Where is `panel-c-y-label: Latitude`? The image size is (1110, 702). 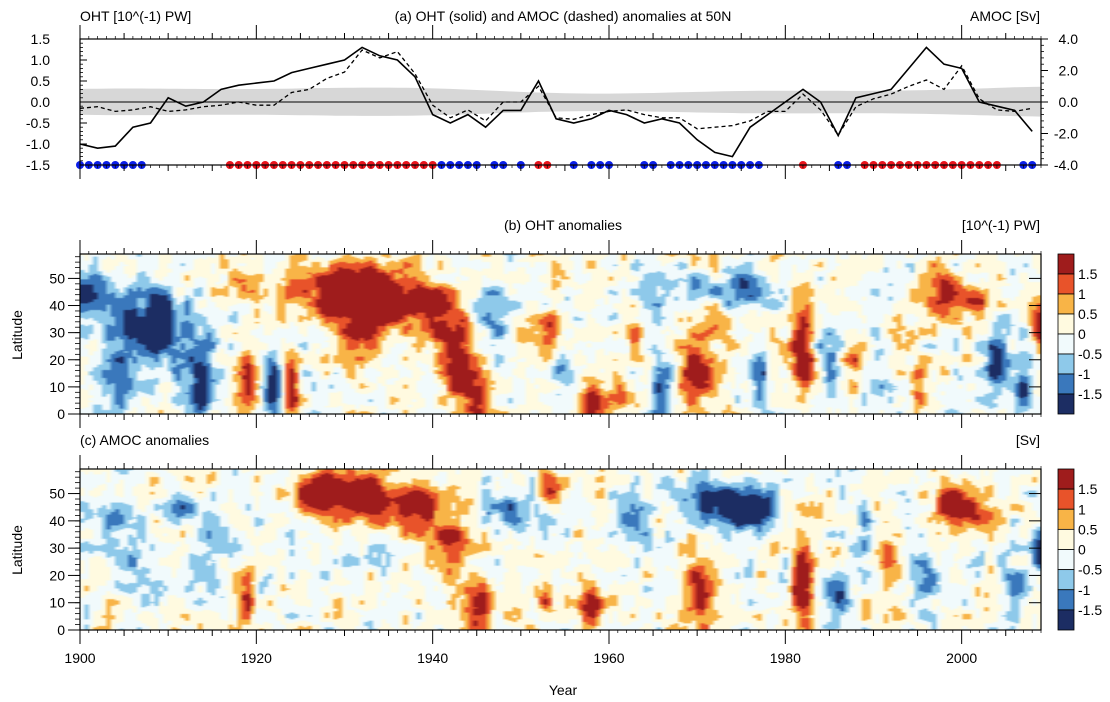
panel-c-y-label: Latitude is located at coordinates (17, 550).